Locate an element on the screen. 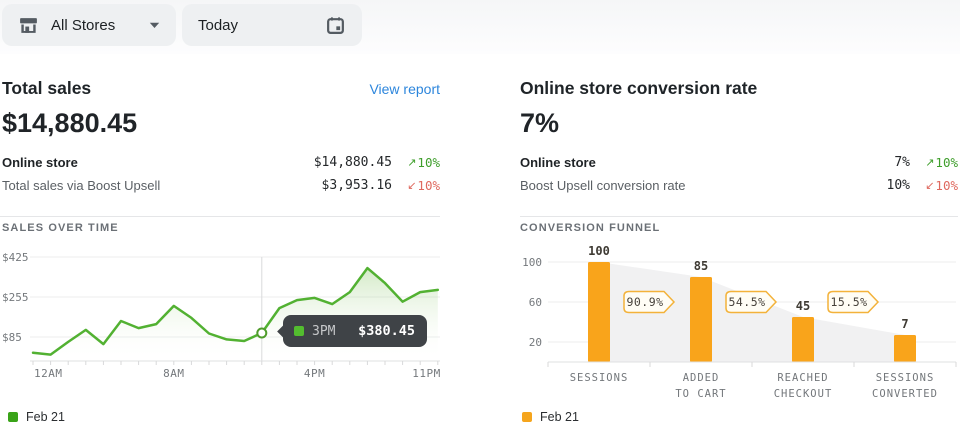 The width and height of the screenshot is (960, 431). svg-text: 7 is located at coordinates (904, 324).